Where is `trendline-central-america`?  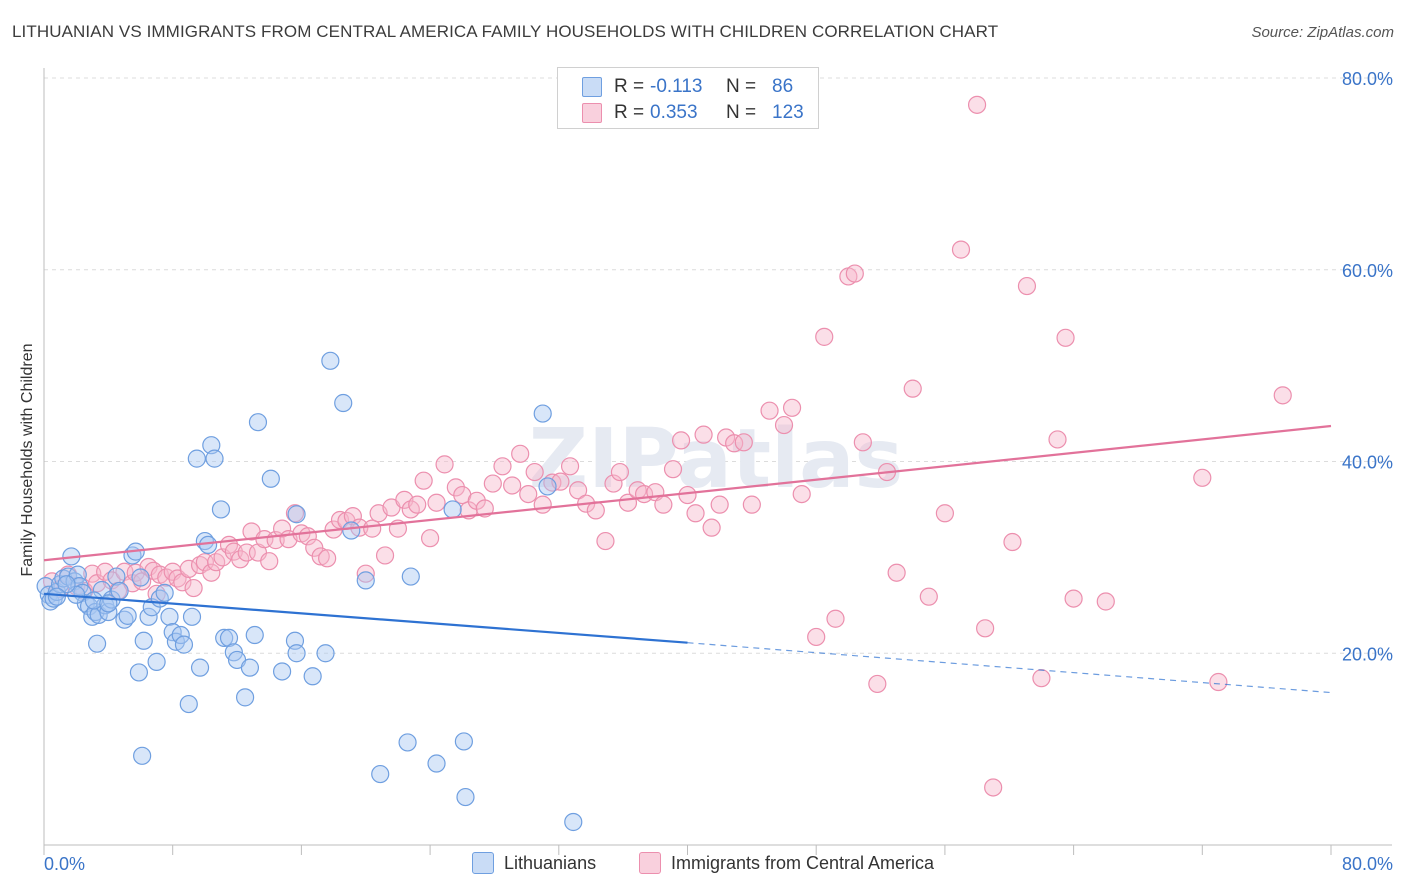 trendline-central-america is located at coordinates (687, 493).